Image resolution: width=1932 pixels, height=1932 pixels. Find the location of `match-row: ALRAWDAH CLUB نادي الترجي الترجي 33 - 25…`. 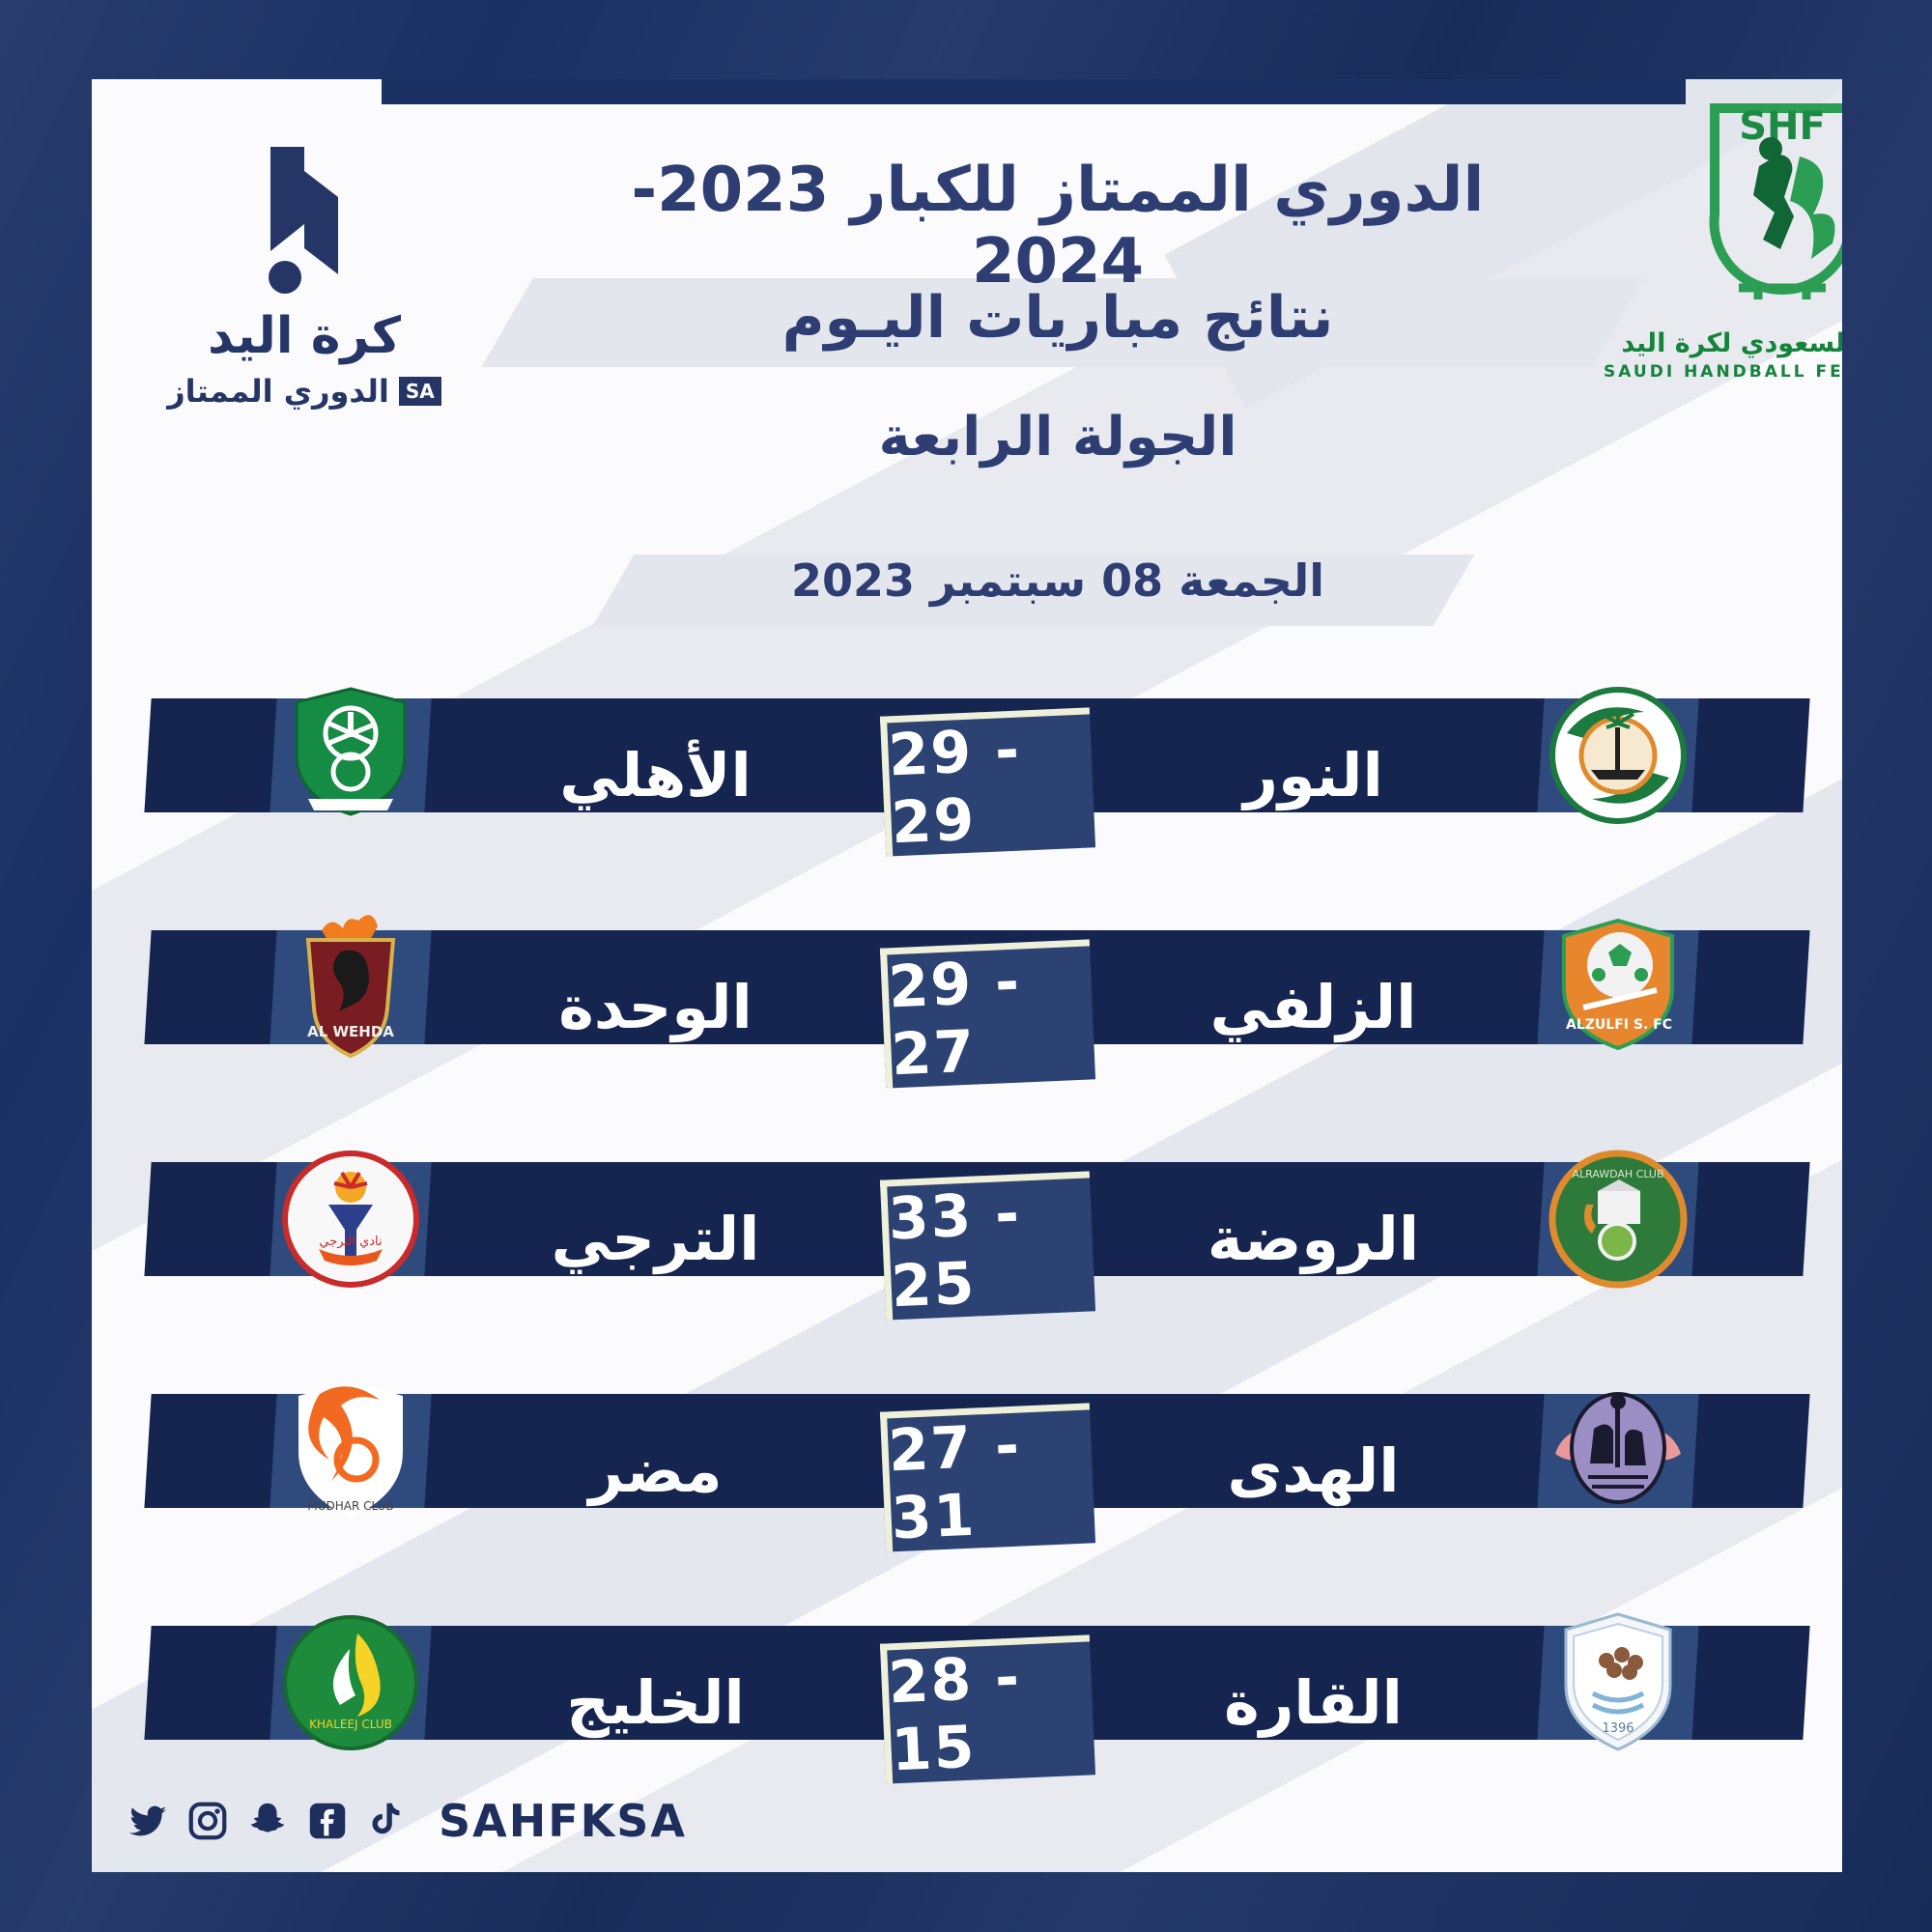

match-row: ALRAWDAH CLUB نادي الترجي الترجي 33 - 25… is located at coordinates (977, 1235).